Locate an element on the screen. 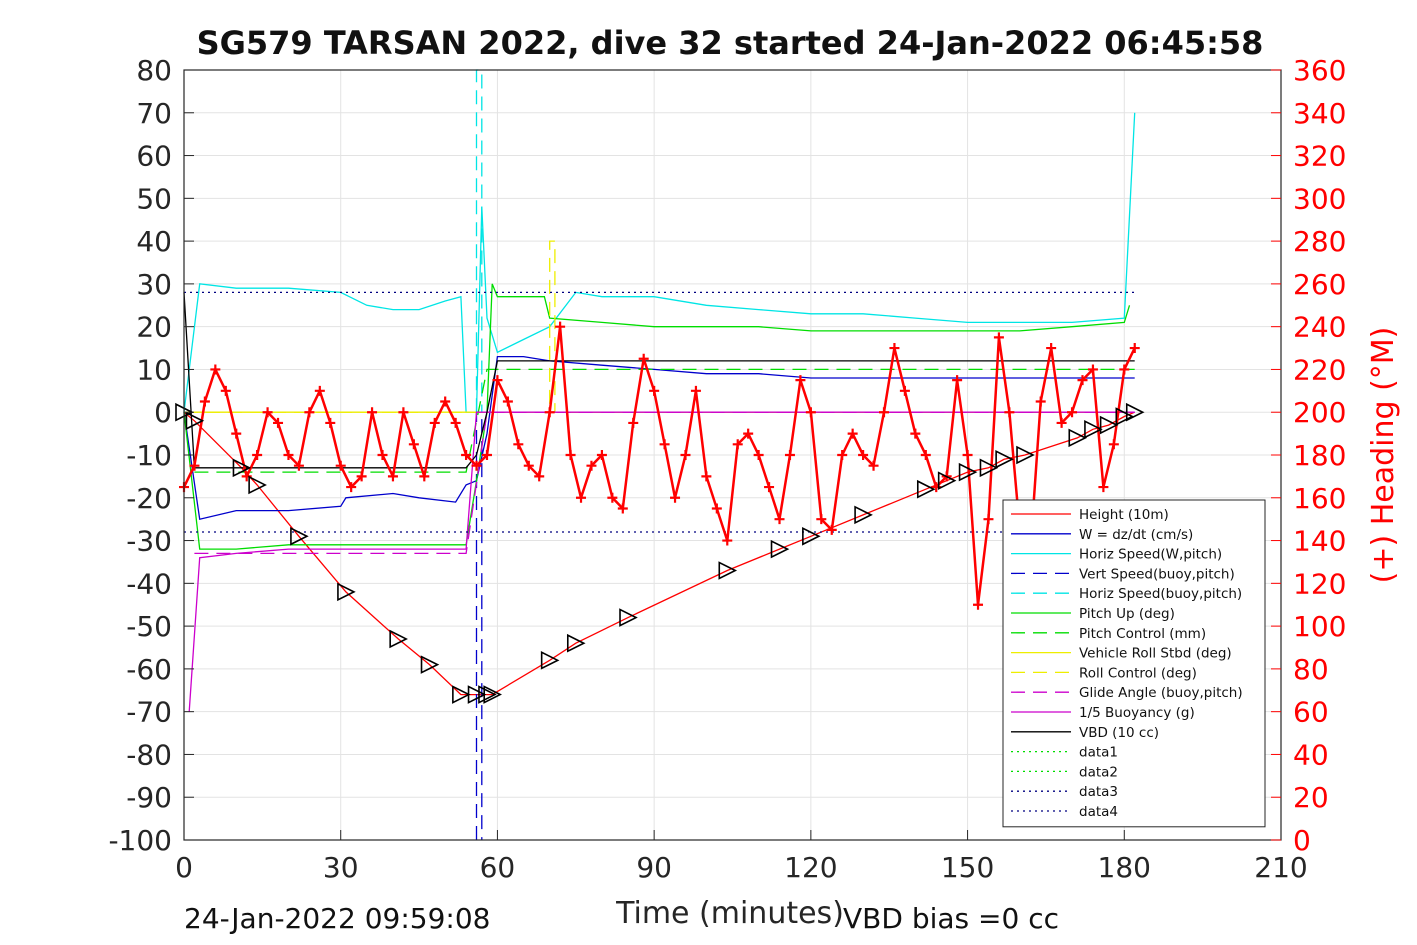  right-tick-label-12: 120 is located at coordinates (1319, 583).